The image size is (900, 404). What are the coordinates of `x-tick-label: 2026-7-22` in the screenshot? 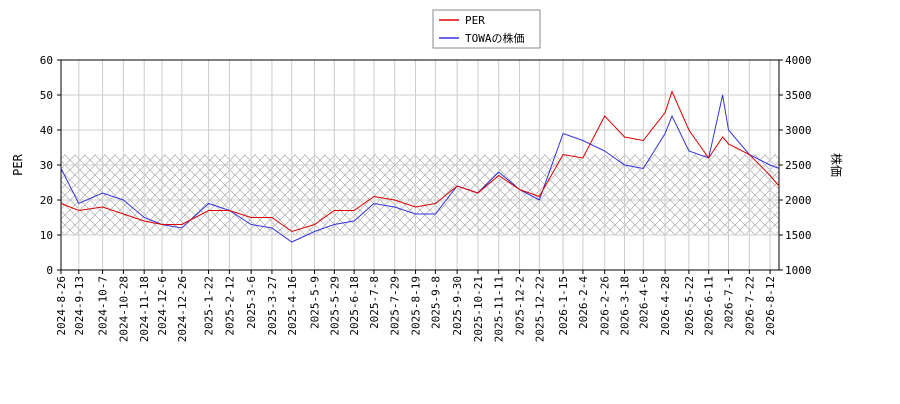 It's located at (749, 306).